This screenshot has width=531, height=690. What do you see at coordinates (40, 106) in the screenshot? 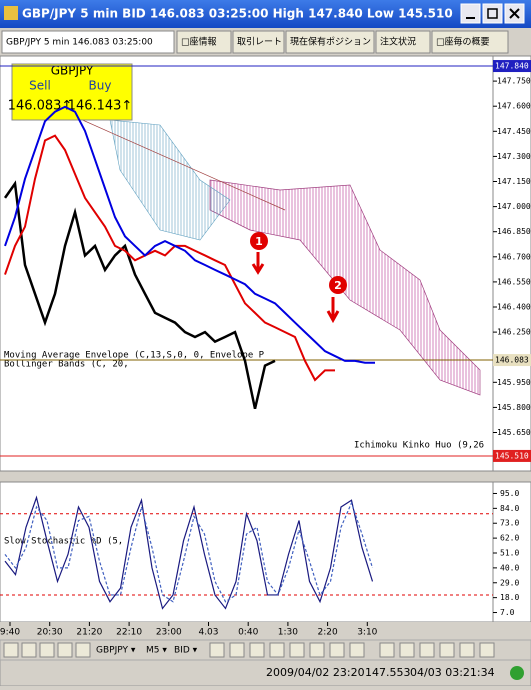
I see `sell-price: 146.083↑` at bounding box center [40, 106].